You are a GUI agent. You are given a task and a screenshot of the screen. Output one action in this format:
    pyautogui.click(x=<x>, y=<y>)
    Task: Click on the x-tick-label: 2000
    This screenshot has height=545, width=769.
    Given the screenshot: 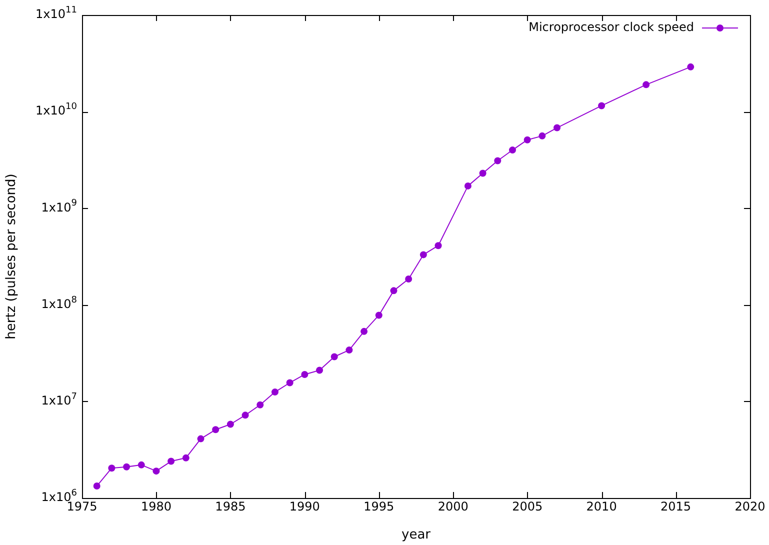 What is the action you would take?
    pyautogui.click(x=453, y=506)
    